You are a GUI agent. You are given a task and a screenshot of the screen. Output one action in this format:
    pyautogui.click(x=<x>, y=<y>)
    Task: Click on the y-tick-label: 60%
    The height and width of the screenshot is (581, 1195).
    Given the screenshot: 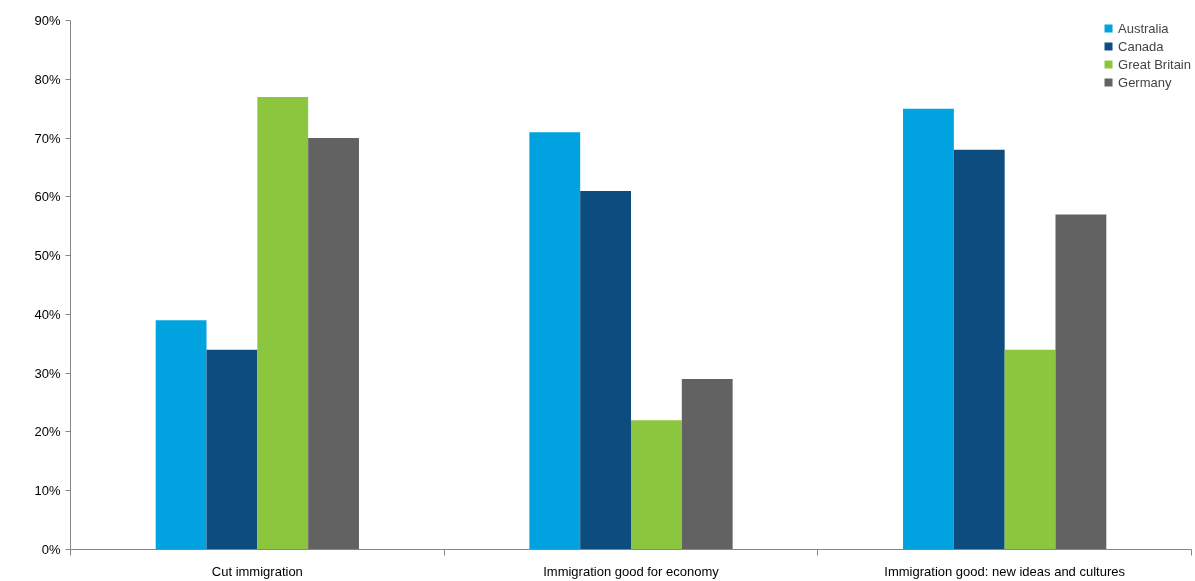 What is the action you would take?
    pyautogui.click(x=47, y=197)
    